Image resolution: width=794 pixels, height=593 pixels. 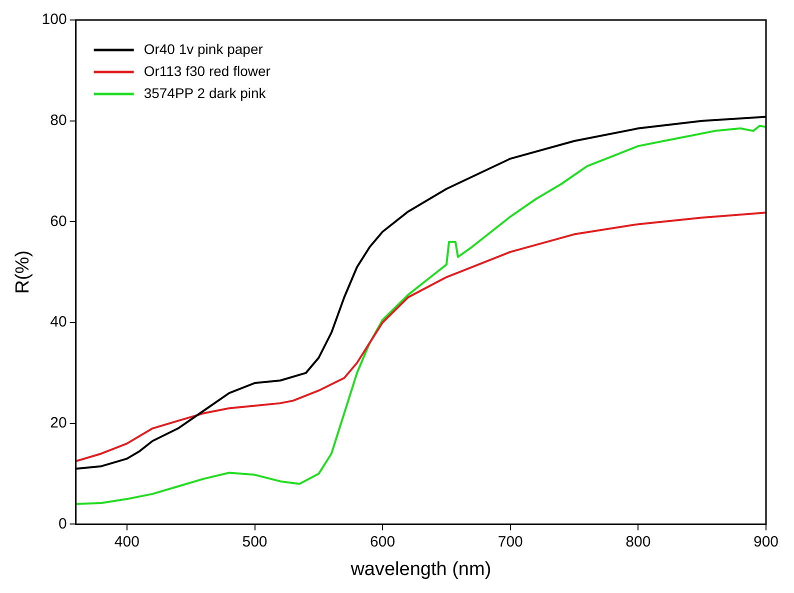 I want to click on x-tick-label: 700, so click(x=510, y=541).